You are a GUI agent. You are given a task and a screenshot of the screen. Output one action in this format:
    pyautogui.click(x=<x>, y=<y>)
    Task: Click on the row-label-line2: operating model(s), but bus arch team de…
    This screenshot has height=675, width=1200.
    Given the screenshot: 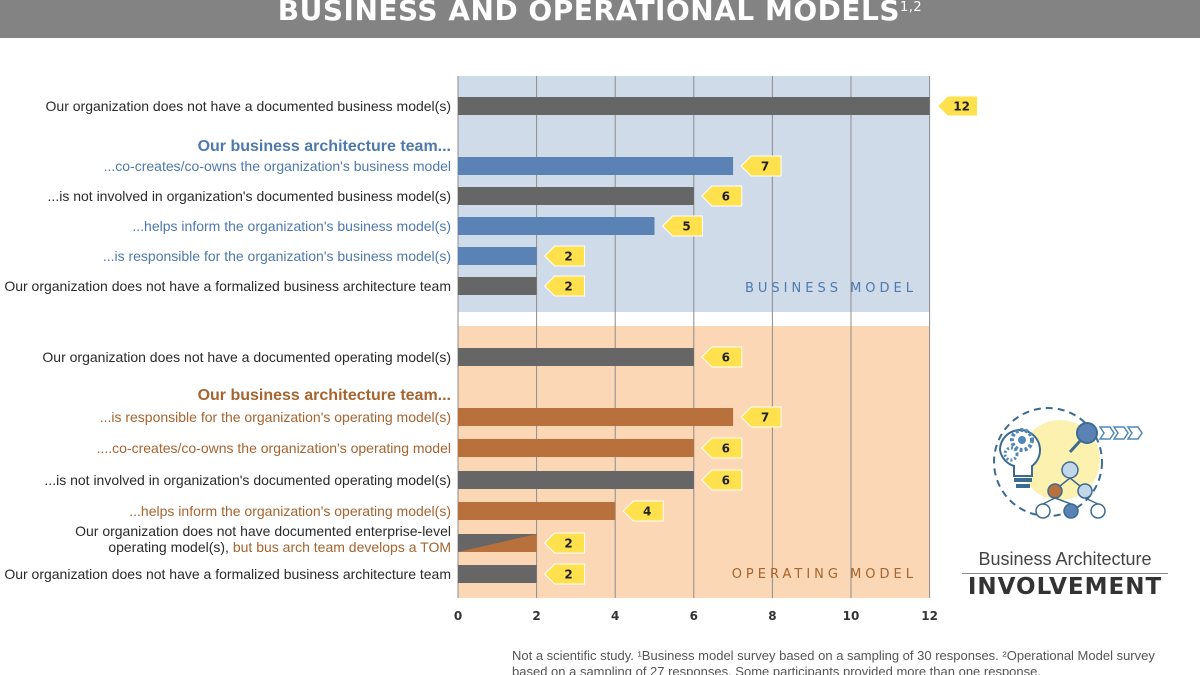 What is the action you would take?
    pyautogui.click(x=279, y=547)
    